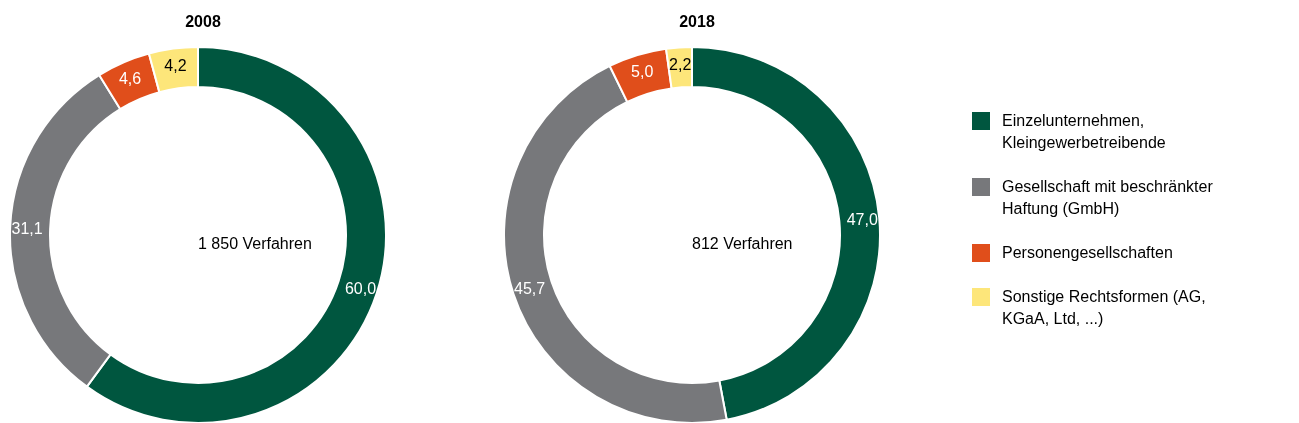 The image size is (1299, 423). Describe the element at coordinates (1104, 308) in the screenshot. I see `legend-label: Sonstige Rechtsformen (AG, KGaA, Ltd, ...)` at that location.